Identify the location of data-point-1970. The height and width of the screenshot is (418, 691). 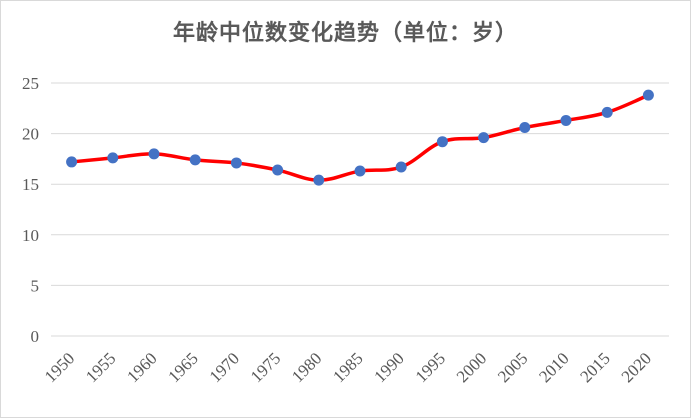
(236, 163).